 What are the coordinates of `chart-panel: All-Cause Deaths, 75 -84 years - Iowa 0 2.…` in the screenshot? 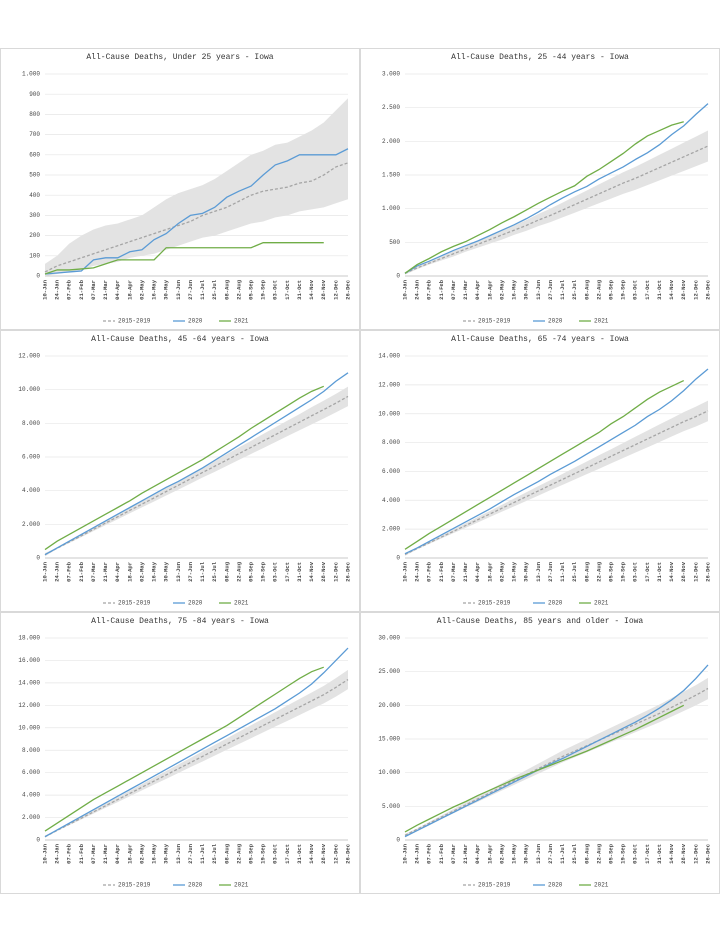 It's located at (180, 753).